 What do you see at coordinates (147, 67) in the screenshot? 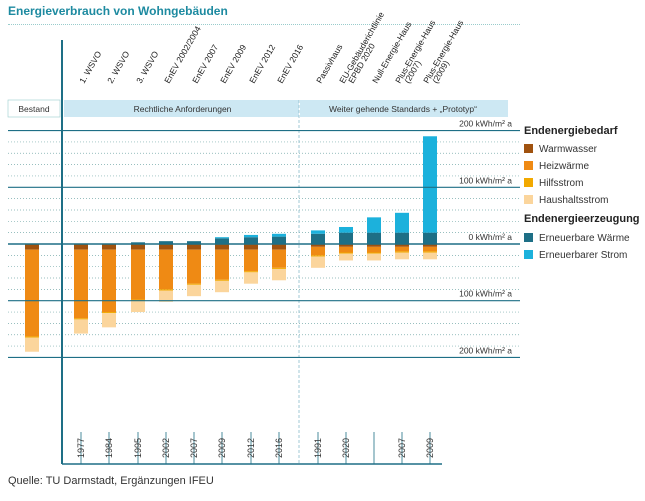
I see `standard-label: 3. WSVO` at bounding box center [147, 67].